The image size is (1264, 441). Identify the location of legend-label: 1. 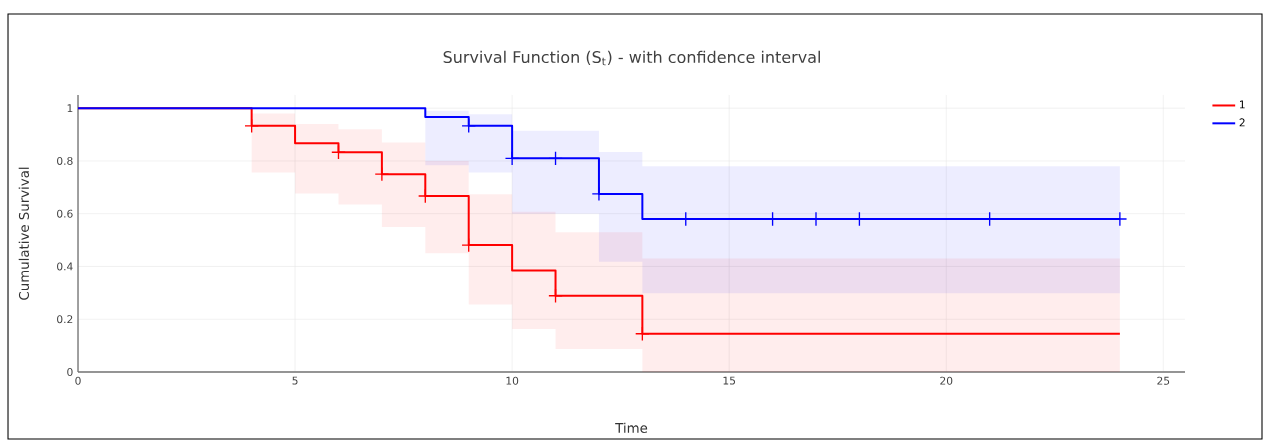
(1242, 104).